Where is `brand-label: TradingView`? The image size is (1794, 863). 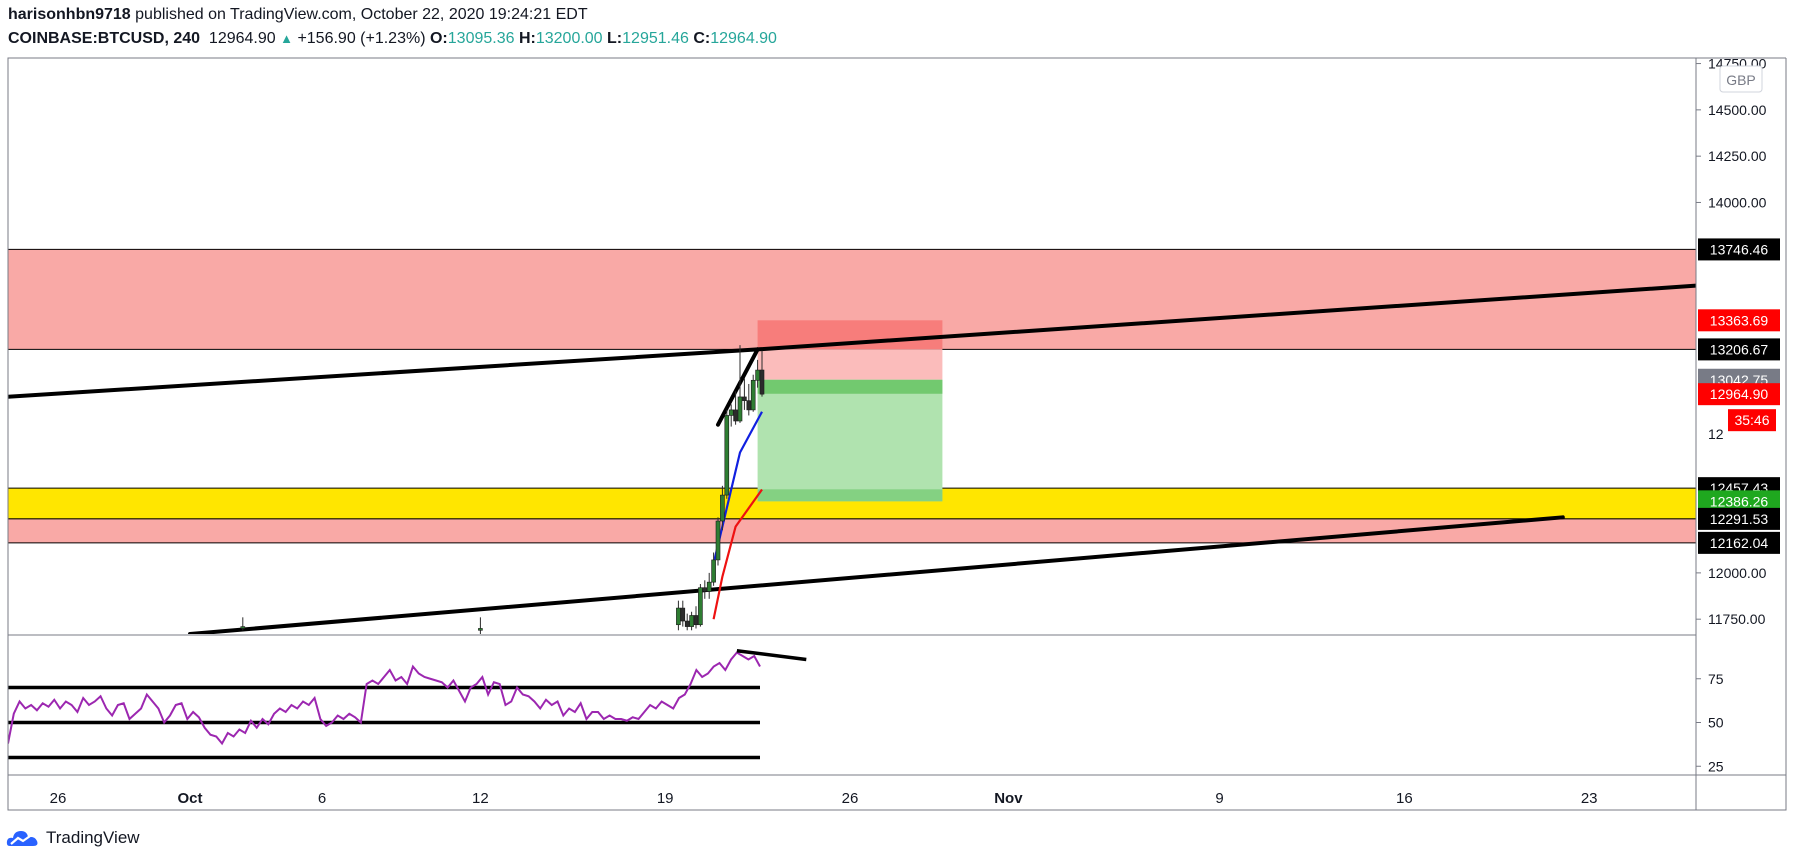 brand-label: TradingView is located at coordinates (93, 837).